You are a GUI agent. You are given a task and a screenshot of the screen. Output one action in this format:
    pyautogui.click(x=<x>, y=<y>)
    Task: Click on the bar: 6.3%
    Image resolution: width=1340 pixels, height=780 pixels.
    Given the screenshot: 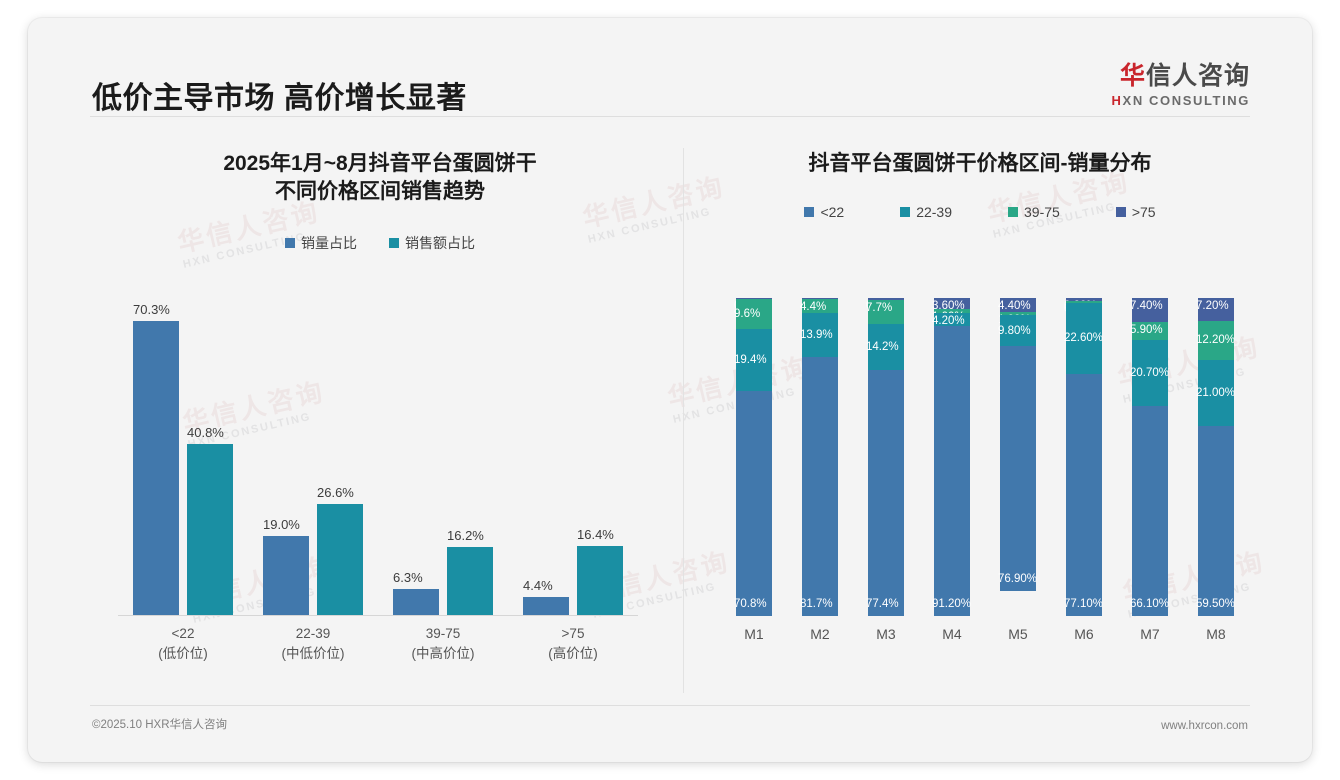 What is the action you would take?
    pyautogui.click(x=416, y=592)
    